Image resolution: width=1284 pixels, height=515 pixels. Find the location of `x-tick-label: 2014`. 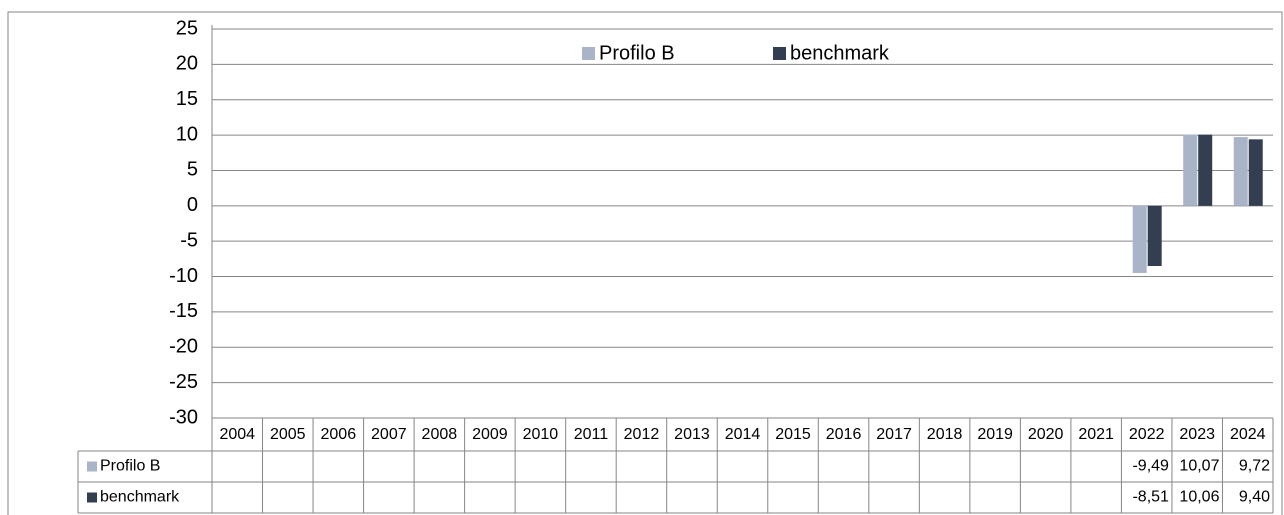

x-tick-label: 2014 is located at coordinates (743, 434).